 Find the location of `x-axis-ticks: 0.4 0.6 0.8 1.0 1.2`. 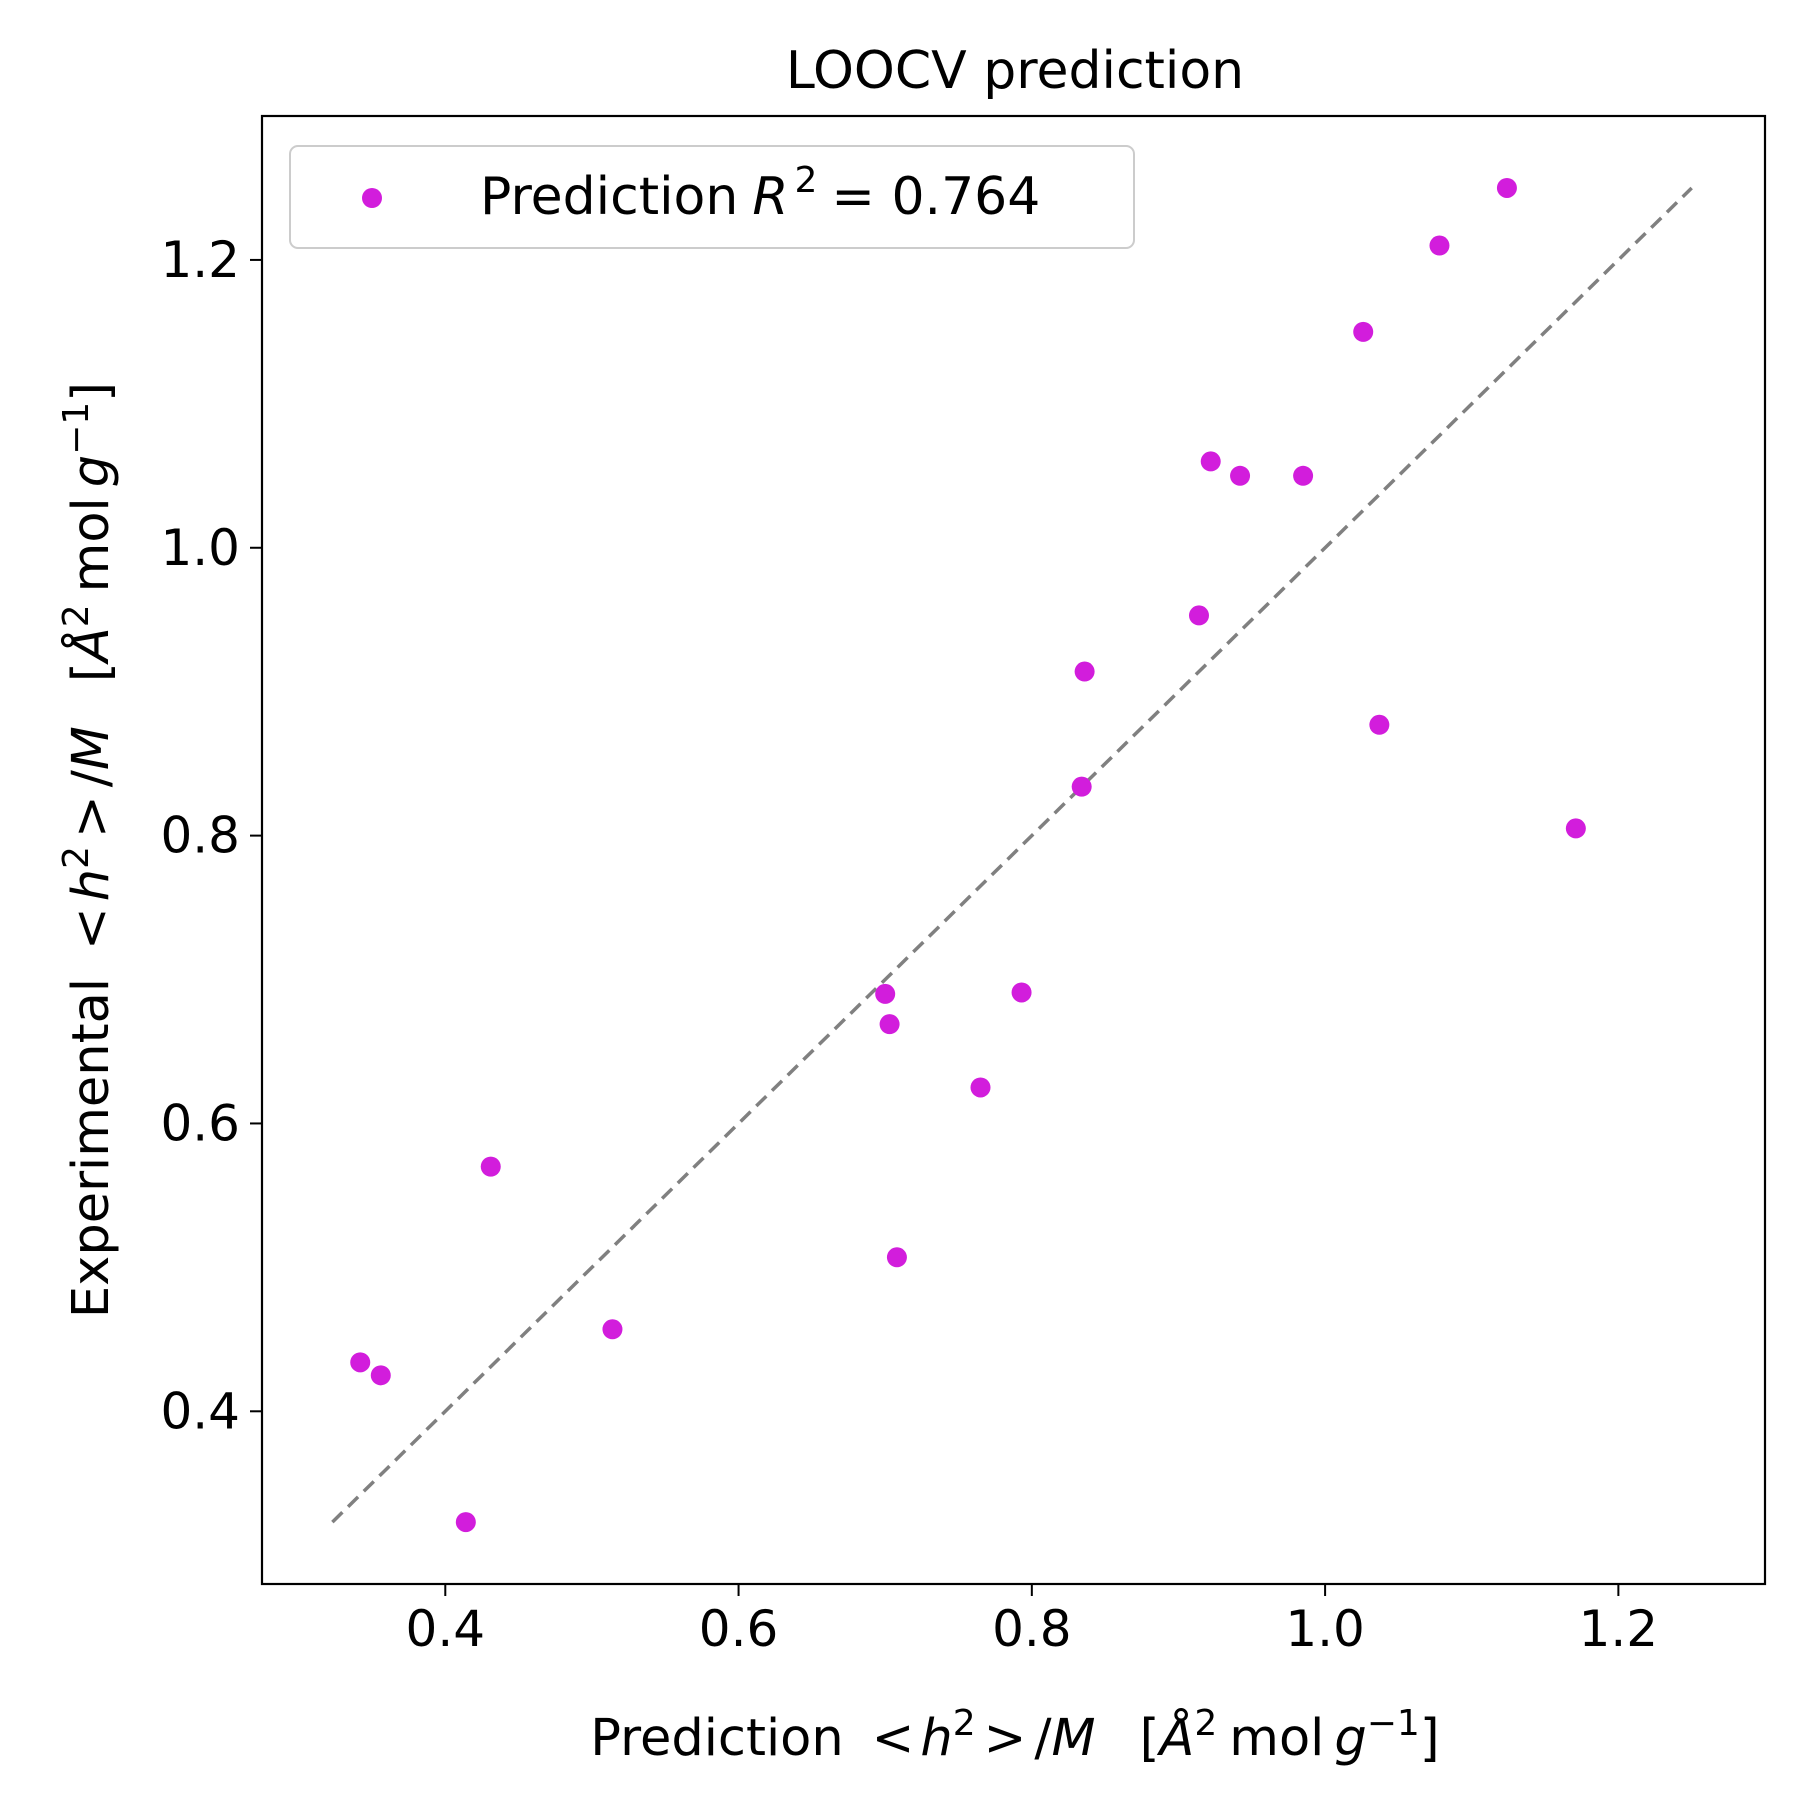

x-axis-ticks: 0.4 0.6 0.8 1.0 1.2 is located at coordinates (1032, 1621).